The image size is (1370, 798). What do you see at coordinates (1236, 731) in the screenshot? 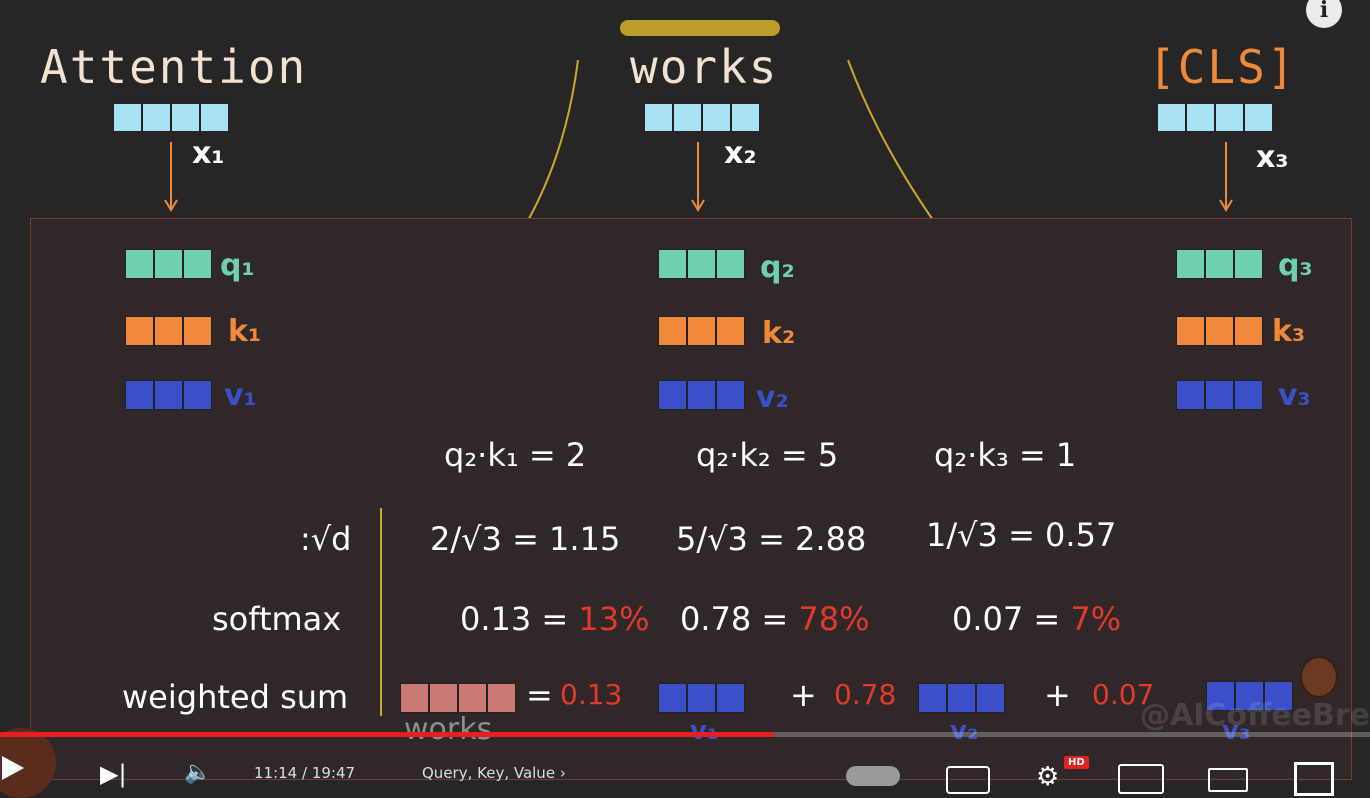
I see `weighted-v3-label: v₃` at bounding box center [1236, 731].